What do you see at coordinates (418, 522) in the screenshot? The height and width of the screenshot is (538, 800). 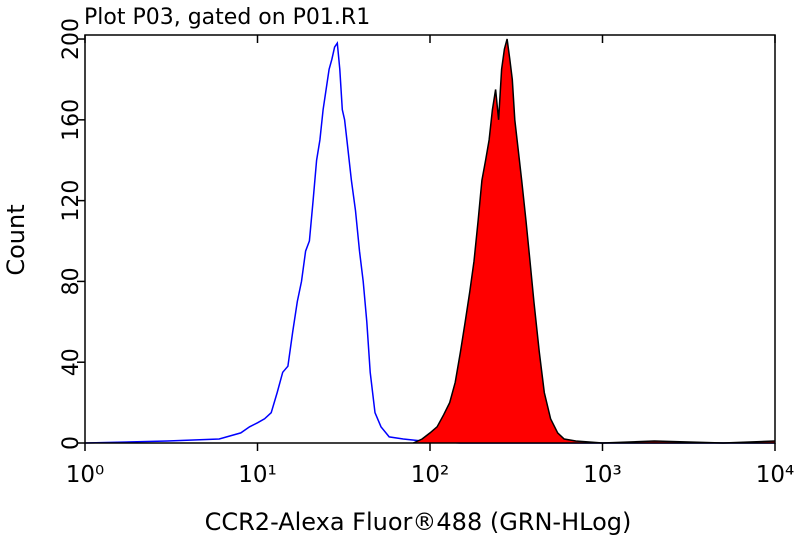 I see `x-axis-label: CCR2-Alexa Fluor®488 (GRN-HLog)` at bounding box center [418, 522].